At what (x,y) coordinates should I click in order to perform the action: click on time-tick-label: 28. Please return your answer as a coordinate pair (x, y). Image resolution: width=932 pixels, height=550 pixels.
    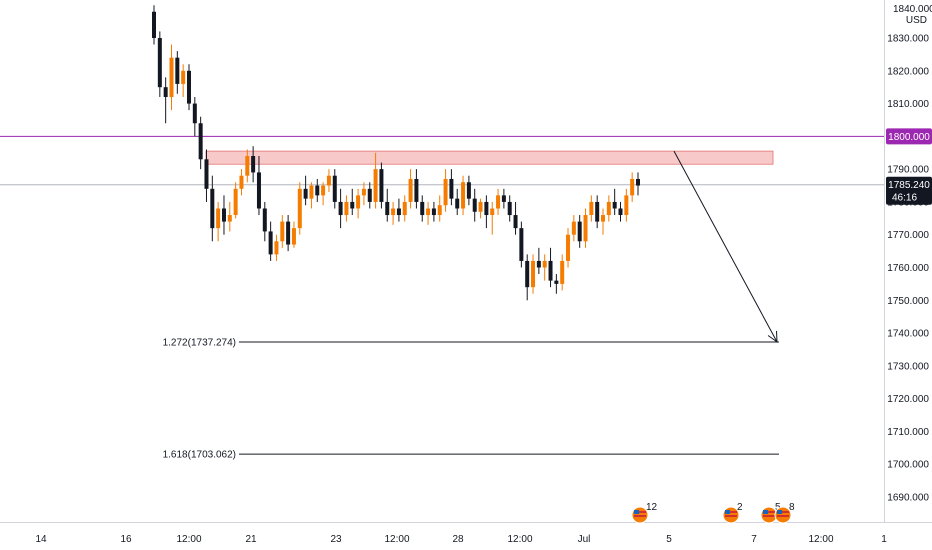
    Looking at the image, I should click on (458, 539).